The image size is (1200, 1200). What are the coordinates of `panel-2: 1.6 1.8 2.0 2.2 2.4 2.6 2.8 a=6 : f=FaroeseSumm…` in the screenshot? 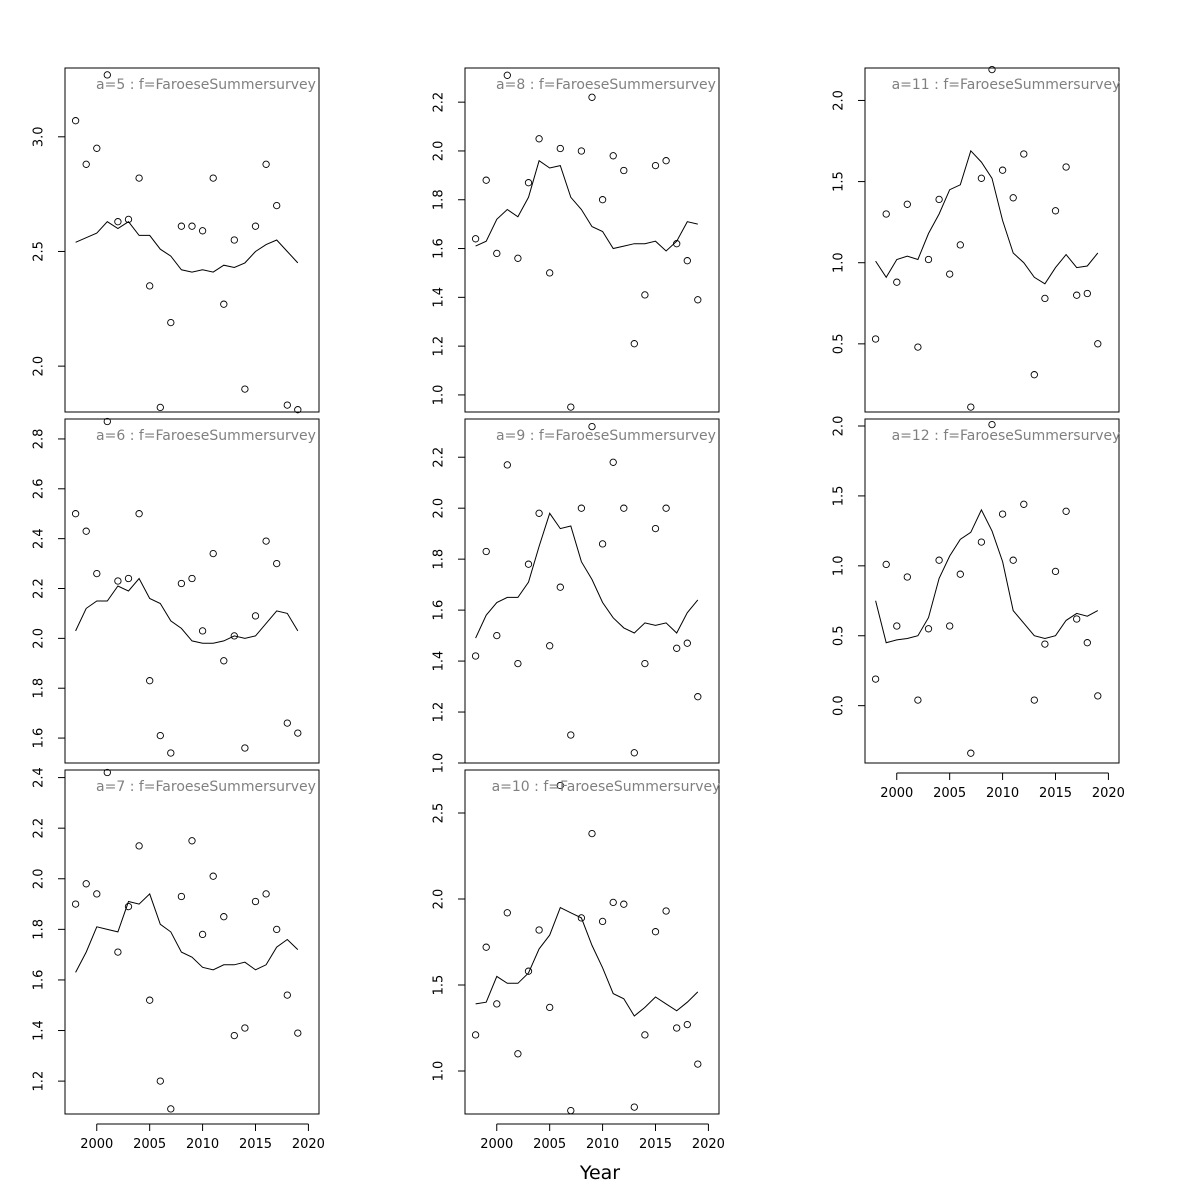 It's located at (176, 590).